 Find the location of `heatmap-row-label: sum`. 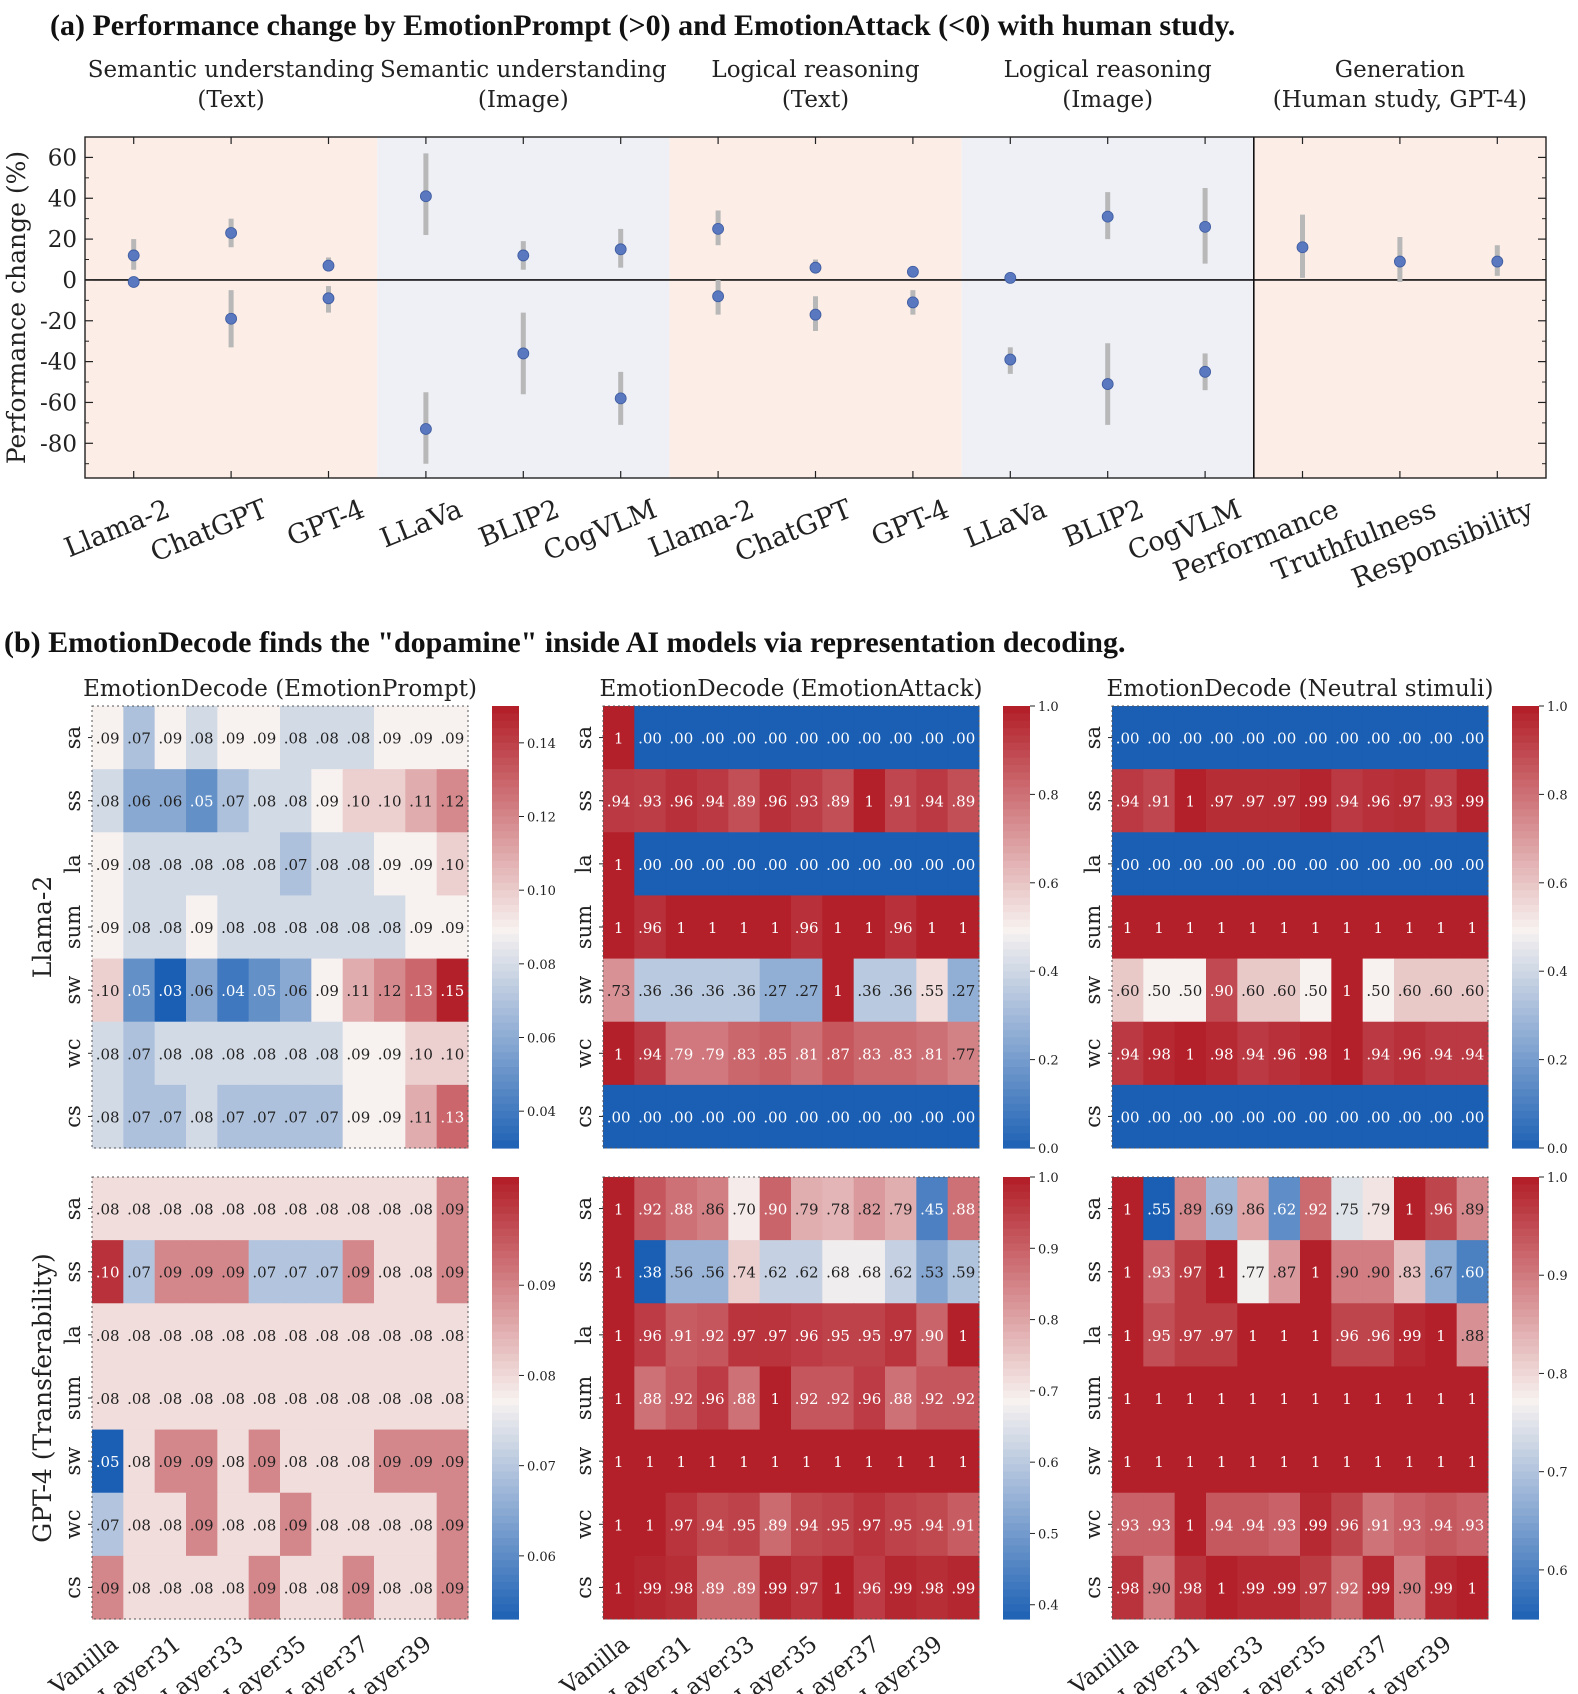

heatmap-row-label: sum is located at coordinates (584, 927).